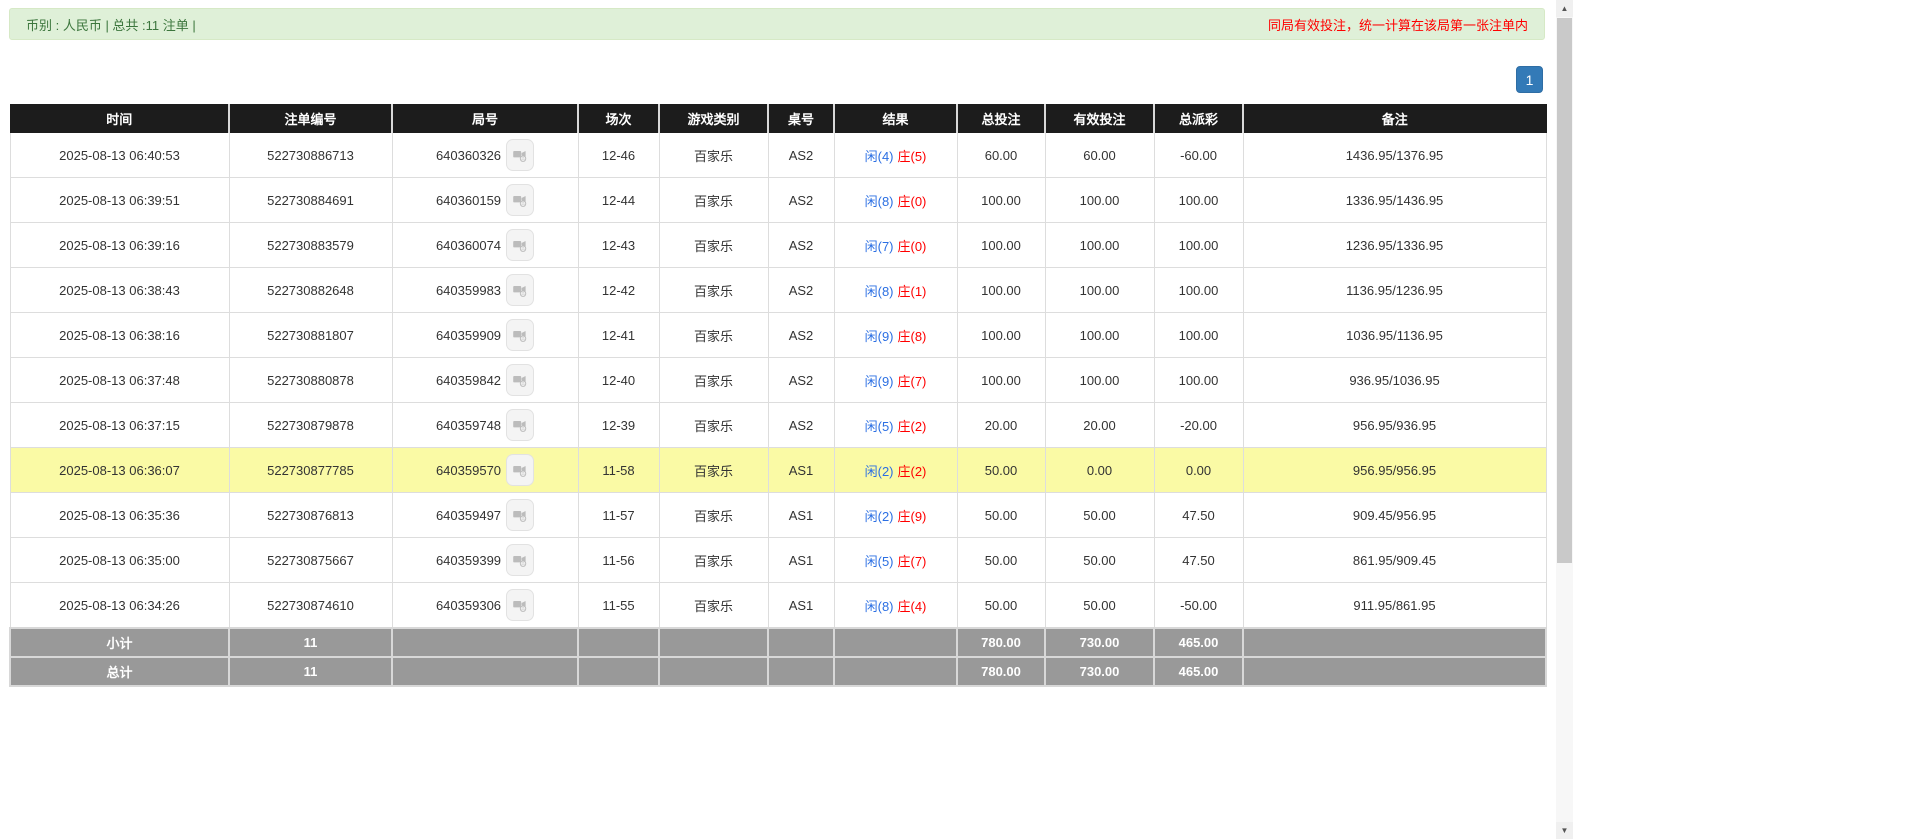  Describe the element at coordinates (119, 290) in the screenshot. I see `time-cell: 2025-08-13 06:38:43` at that location.